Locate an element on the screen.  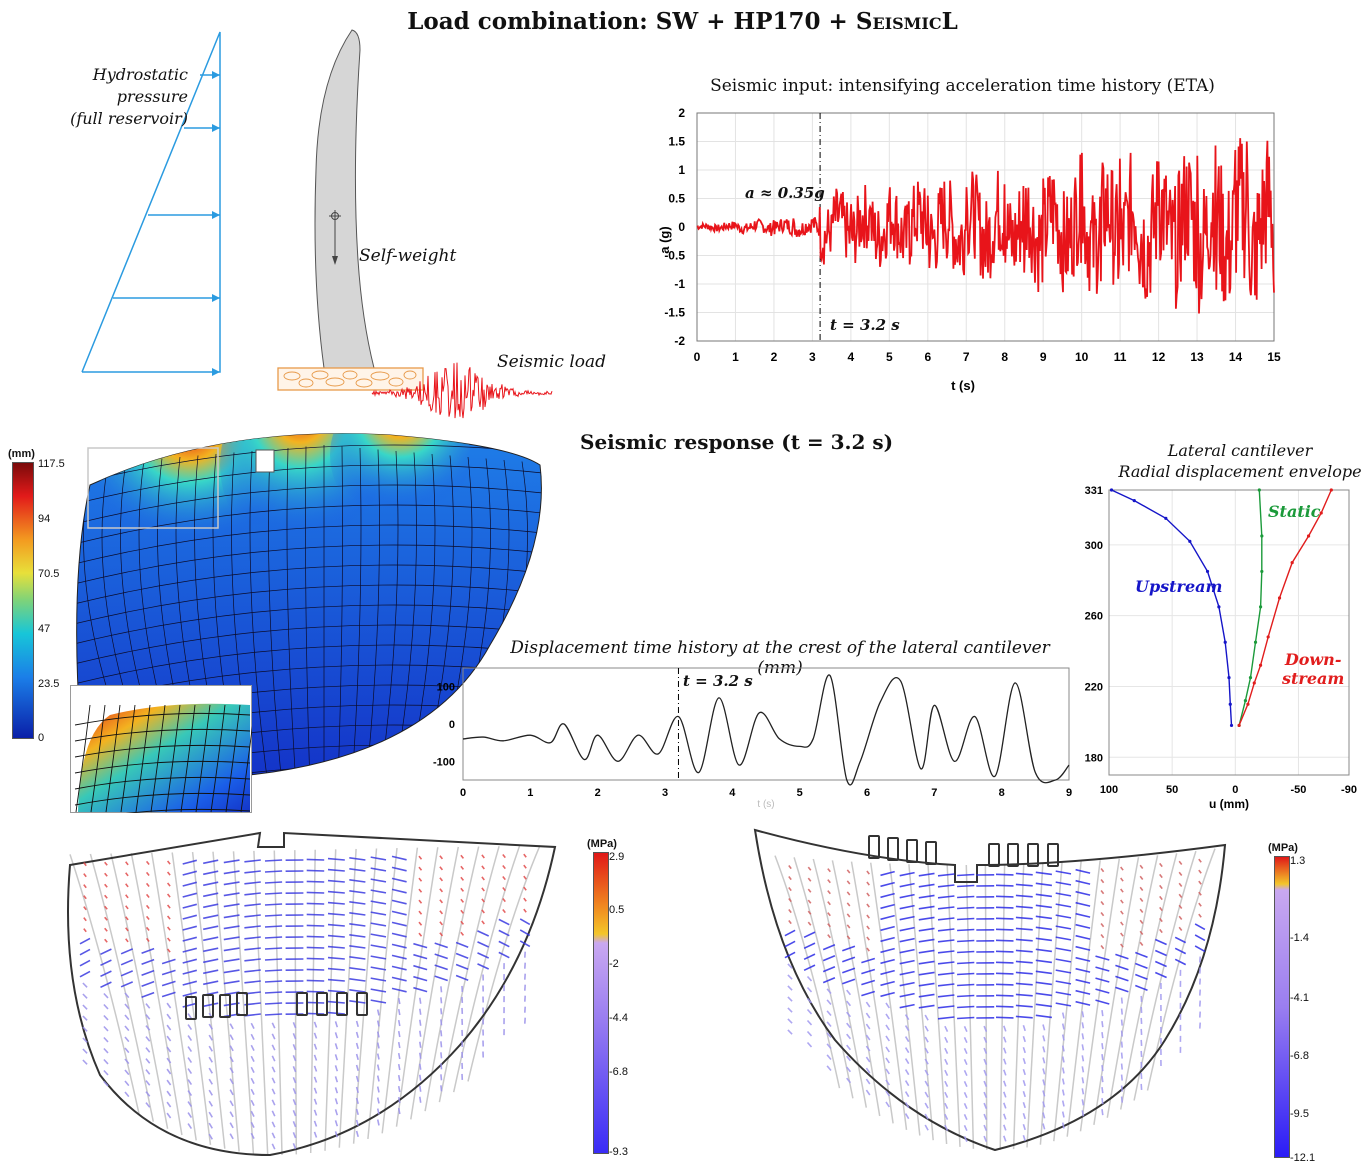
disp-tick-2: 70.5 is located at coordinates (49, 574).